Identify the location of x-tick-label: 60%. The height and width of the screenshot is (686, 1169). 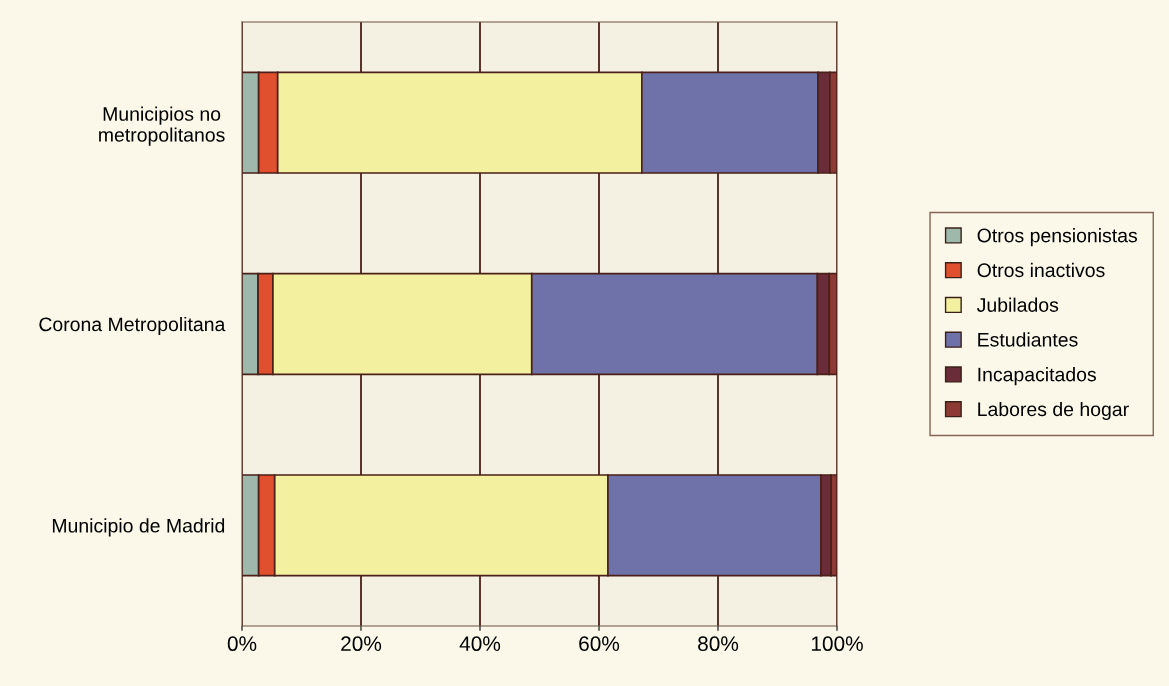
(599, 644).